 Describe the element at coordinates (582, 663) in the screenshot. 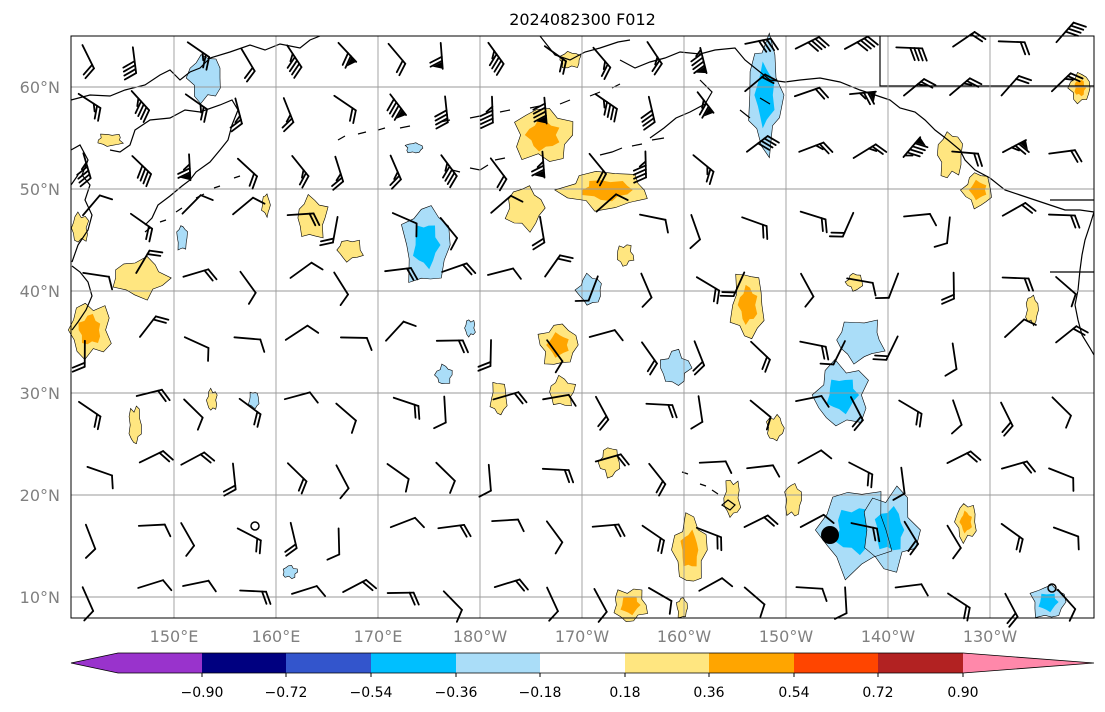

I see `colorbar-outline` at that location.